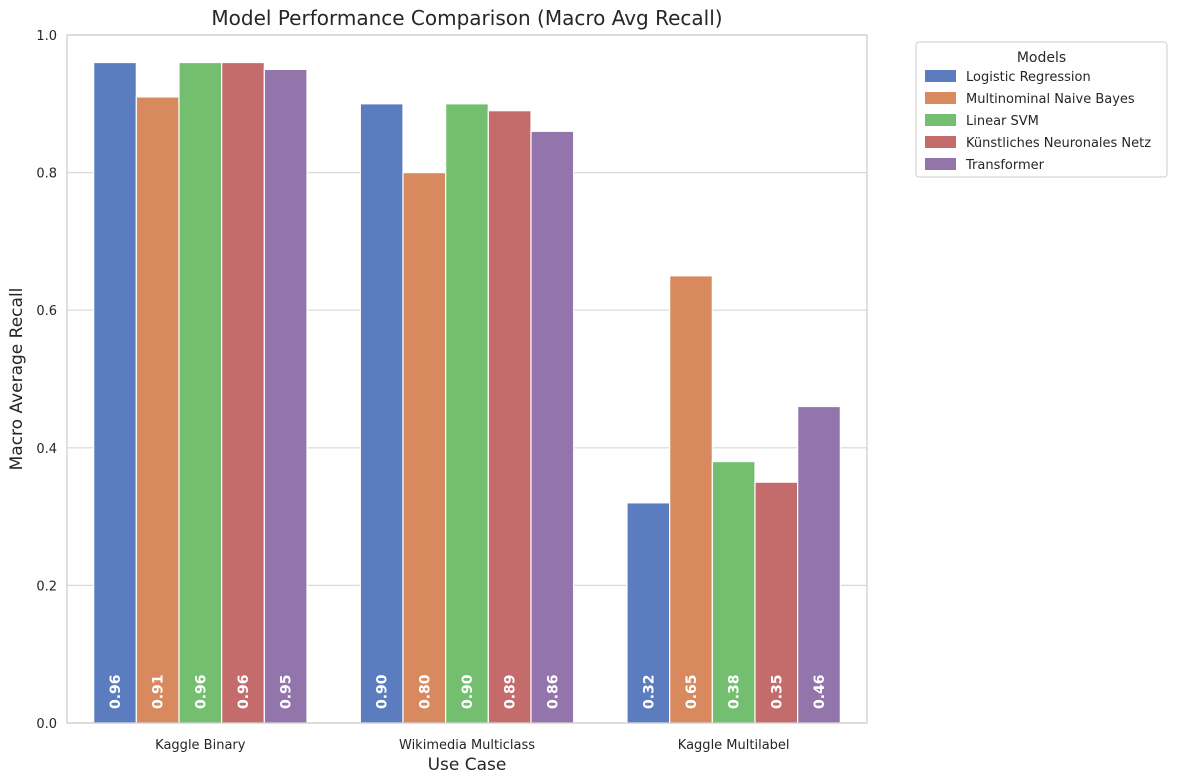  What do you see at coordinates (511, 691) in the screenshot?
I see `bar-value-label: 0.89` at bounding box center [511, 691].